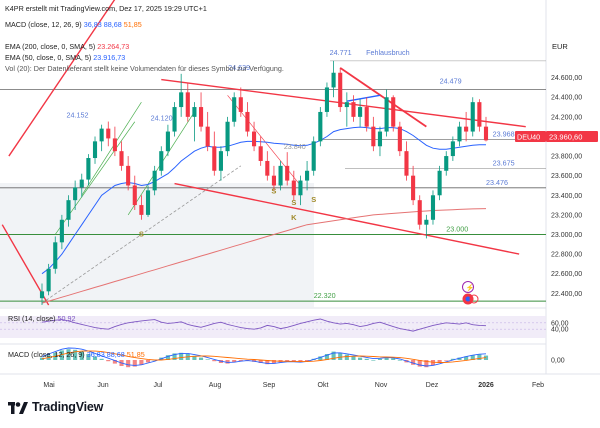 The height and width of the screenshot is (428, 600). Describe the element at coordinates (55, 407) in the screenshot. I see `tradingview-logo: TradingView` at that location.